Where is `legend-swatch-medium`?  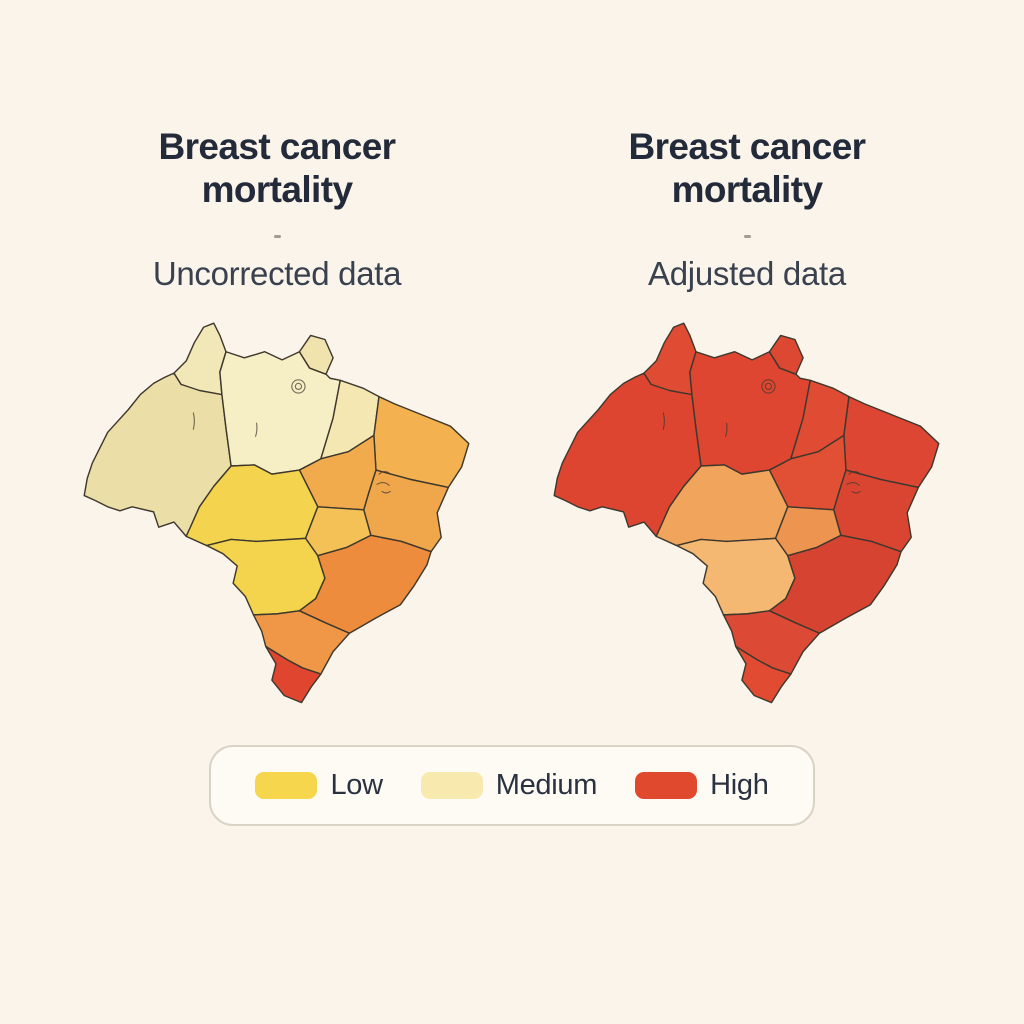
legend-swatch-medium is located at coordinates (451, 785).